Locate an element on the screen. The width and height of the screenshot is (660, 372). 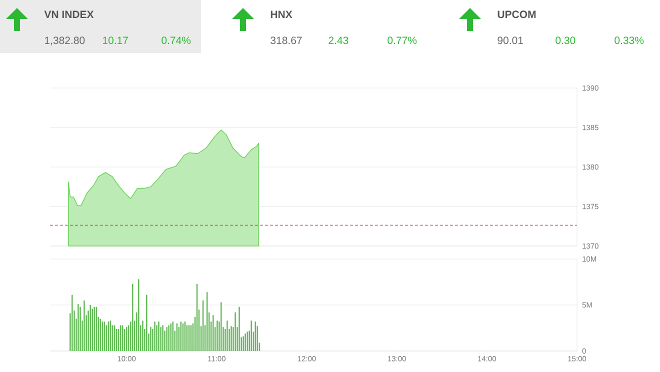
text: 0.74% is located at coordinates (176, 40).